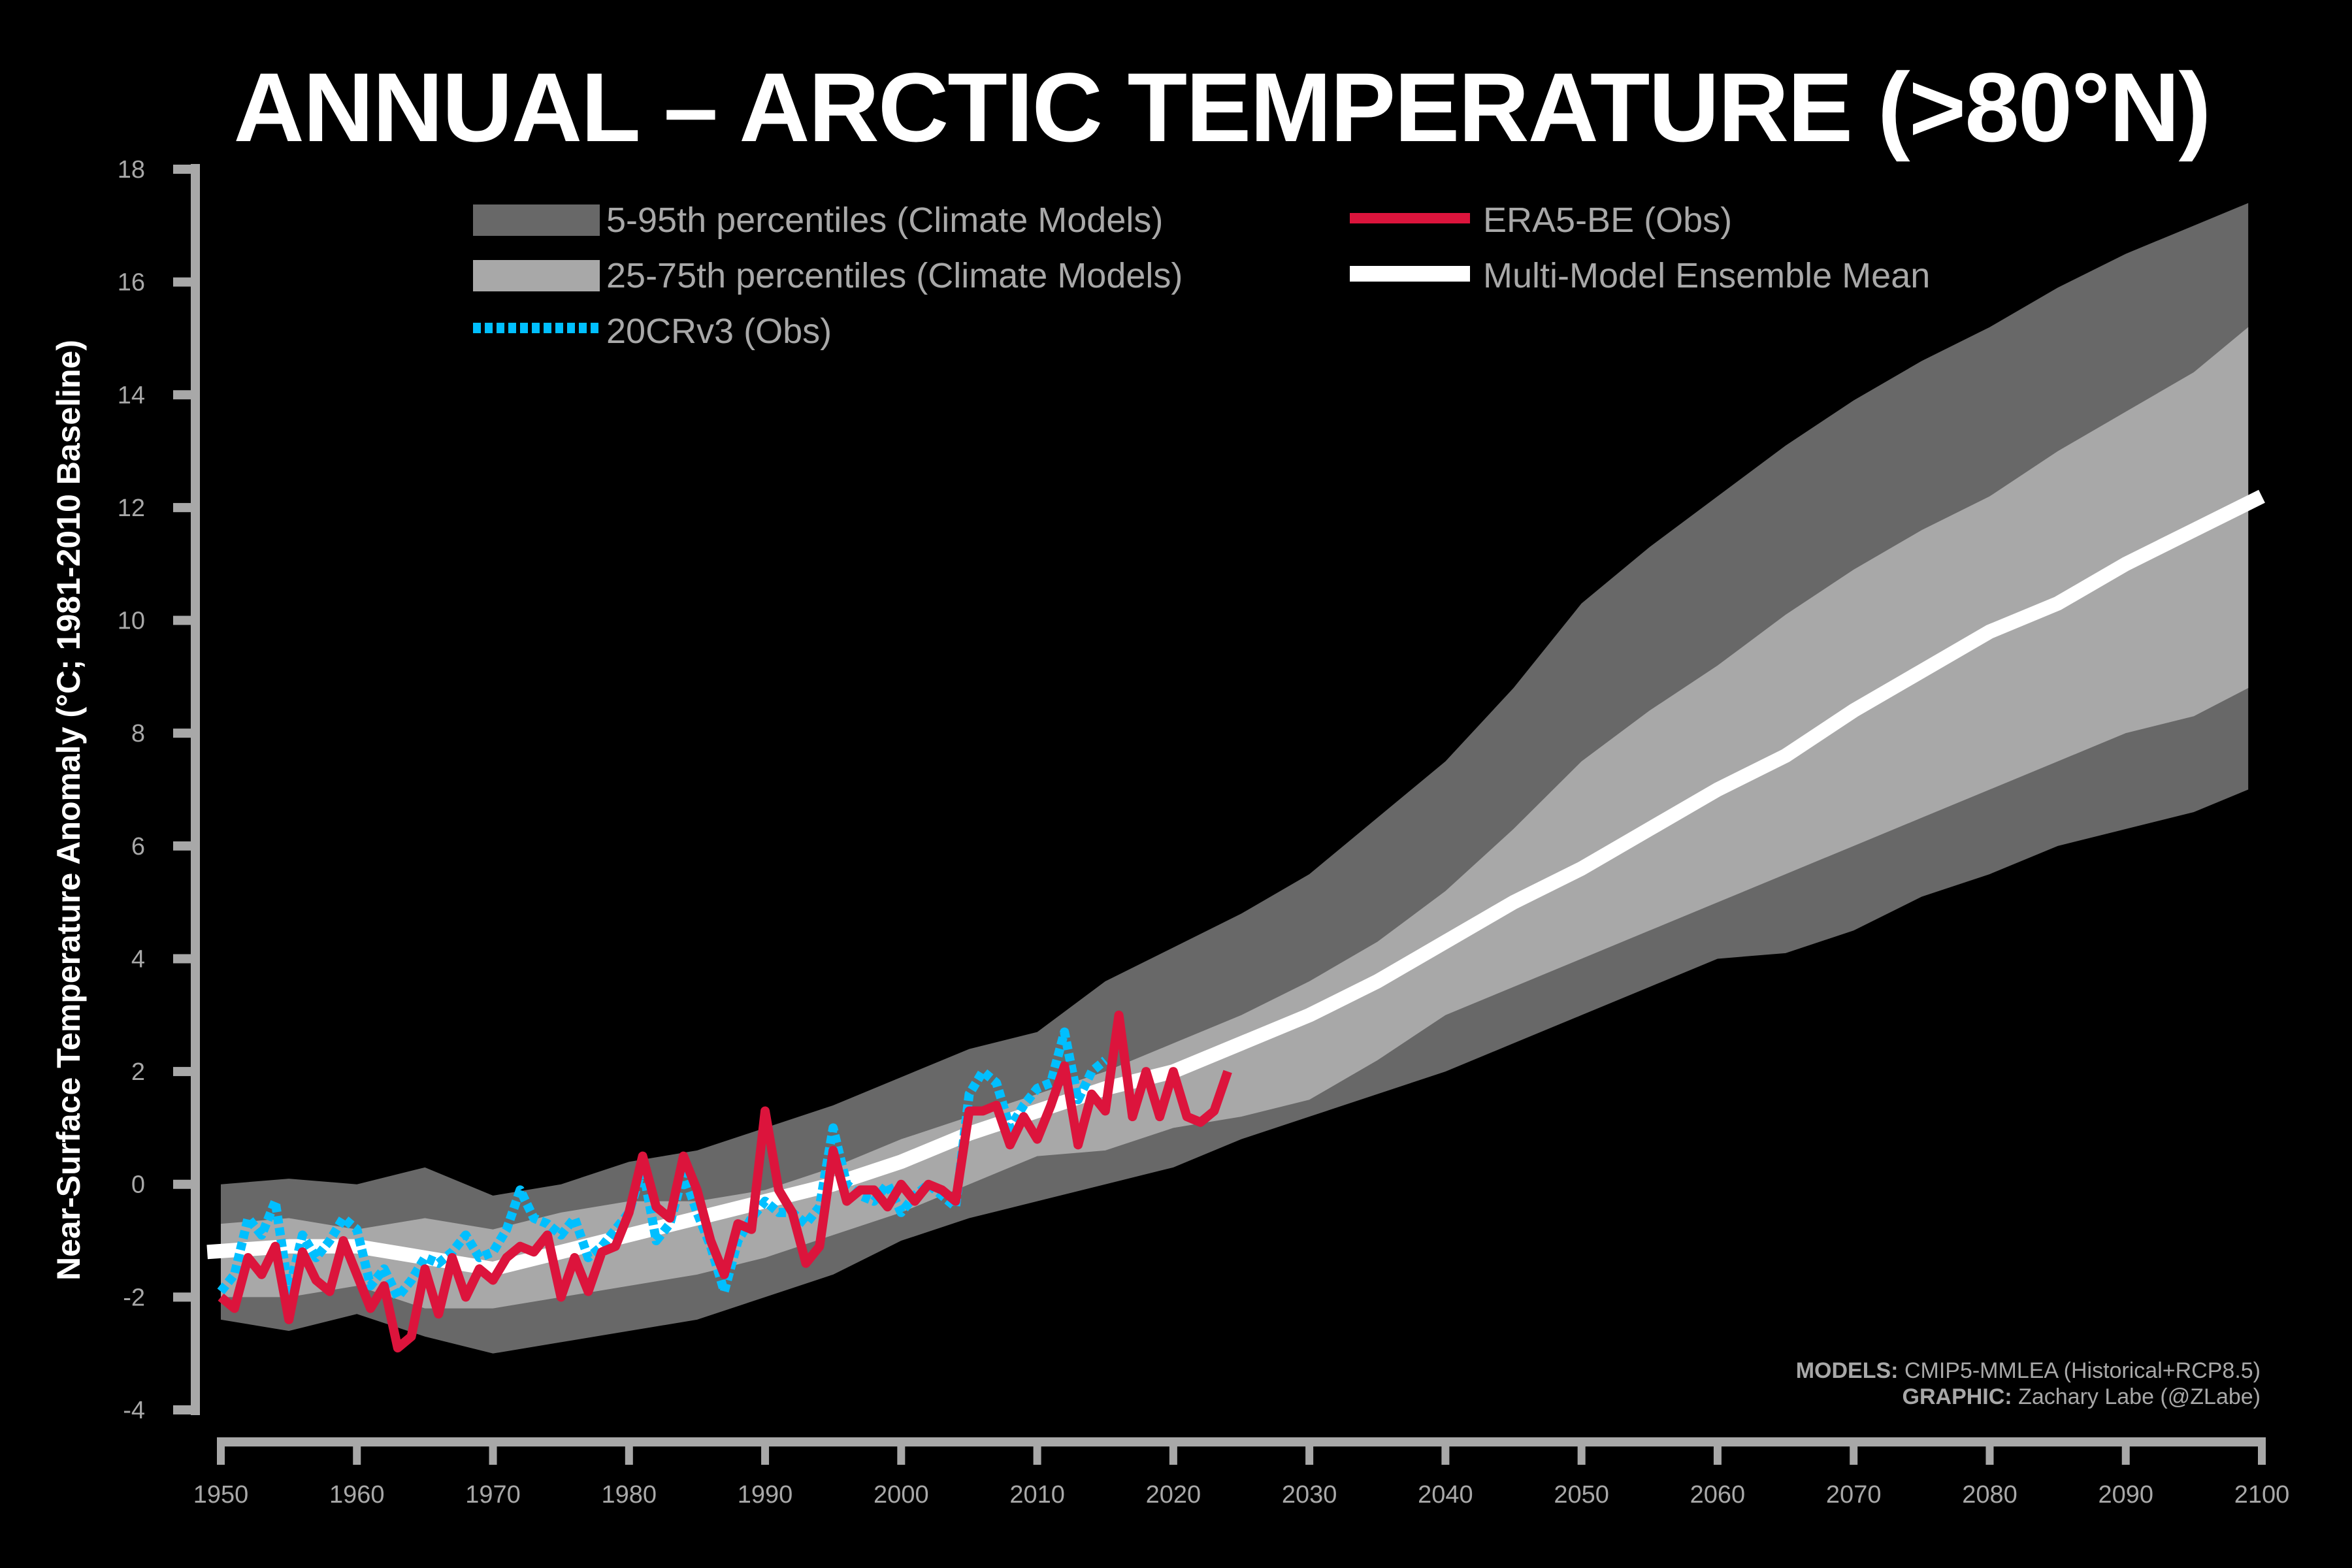  Describe the element at coordinates (1581, 1495) in the screenshot. I see `x-tick-label: 2050` at that location.